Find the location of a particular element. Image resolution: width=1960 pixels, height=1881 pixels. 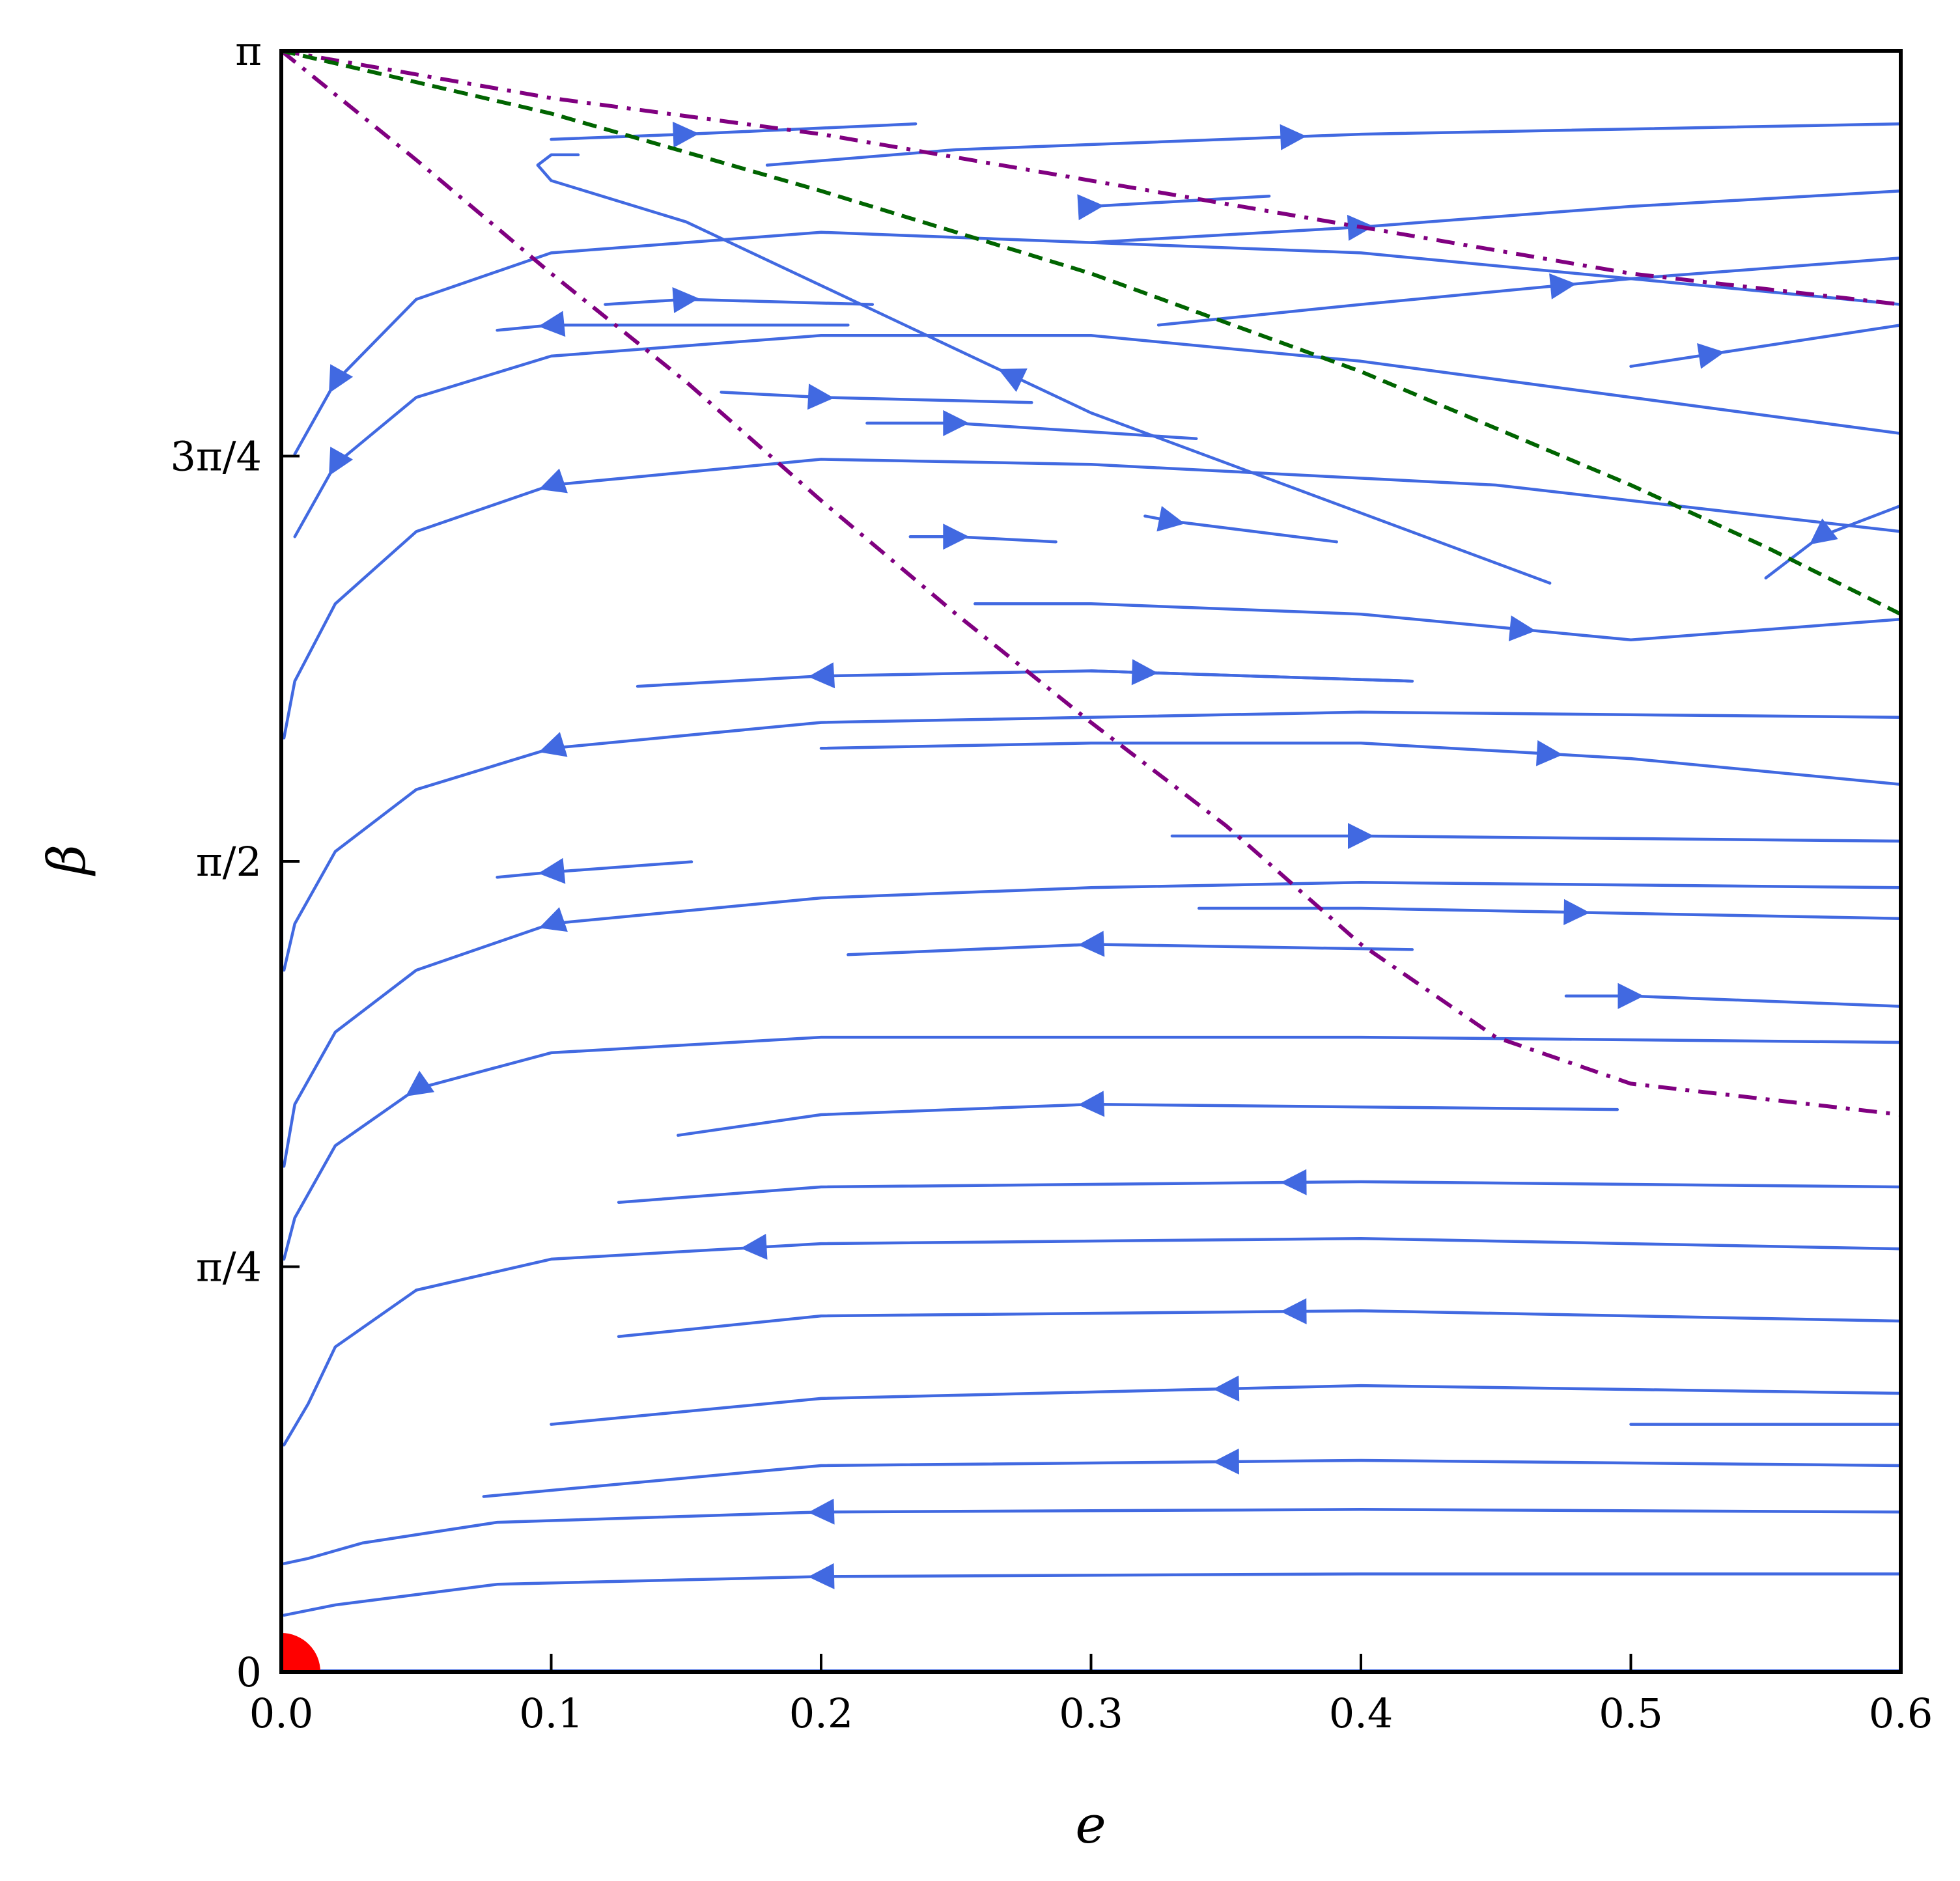

x-tick-label: 0.2 is located at coordinates (822, 1713).